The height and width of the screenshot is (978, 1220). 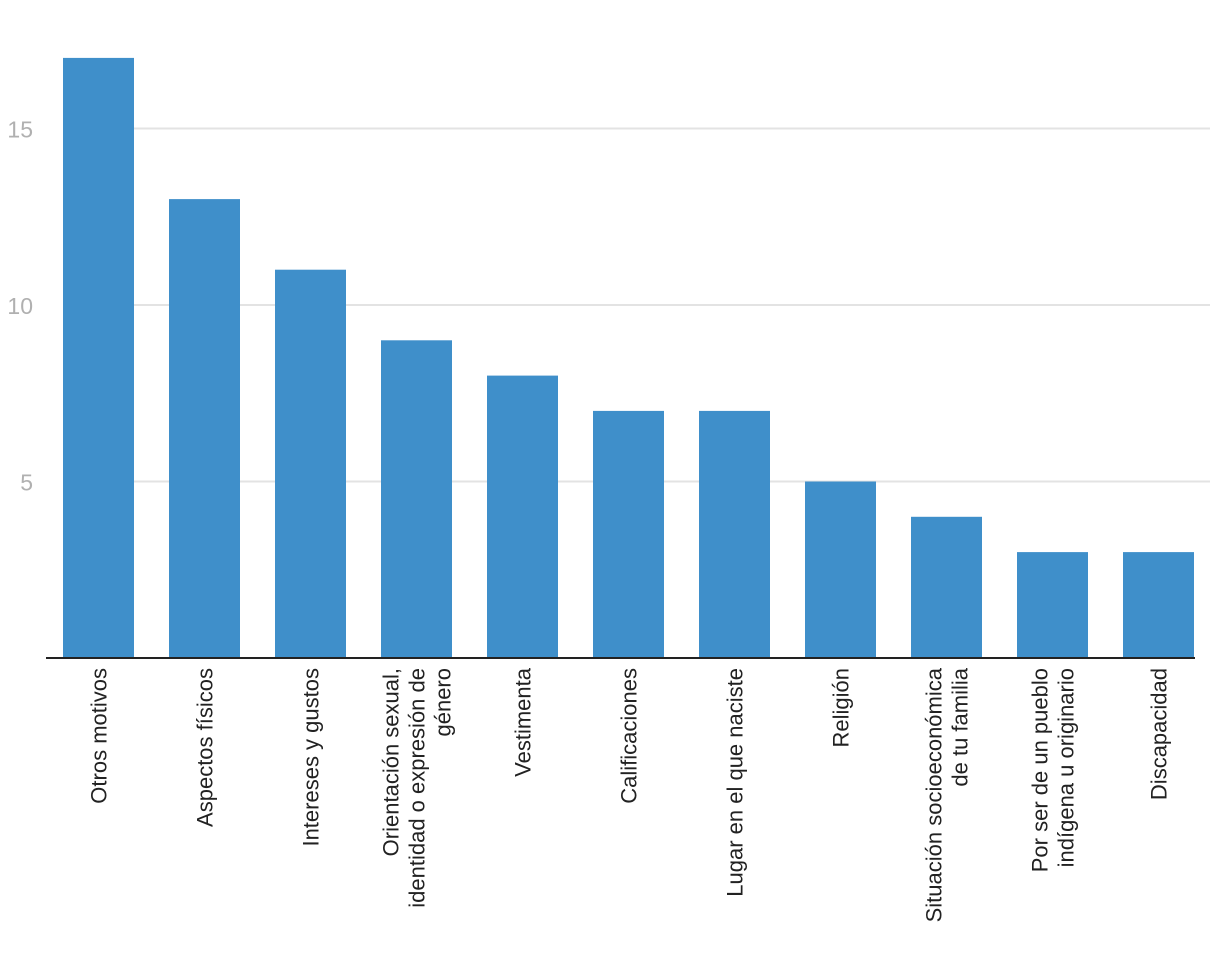 I want to click on x-tick-label-line: Calificaciones, so click(x=629, y=736).